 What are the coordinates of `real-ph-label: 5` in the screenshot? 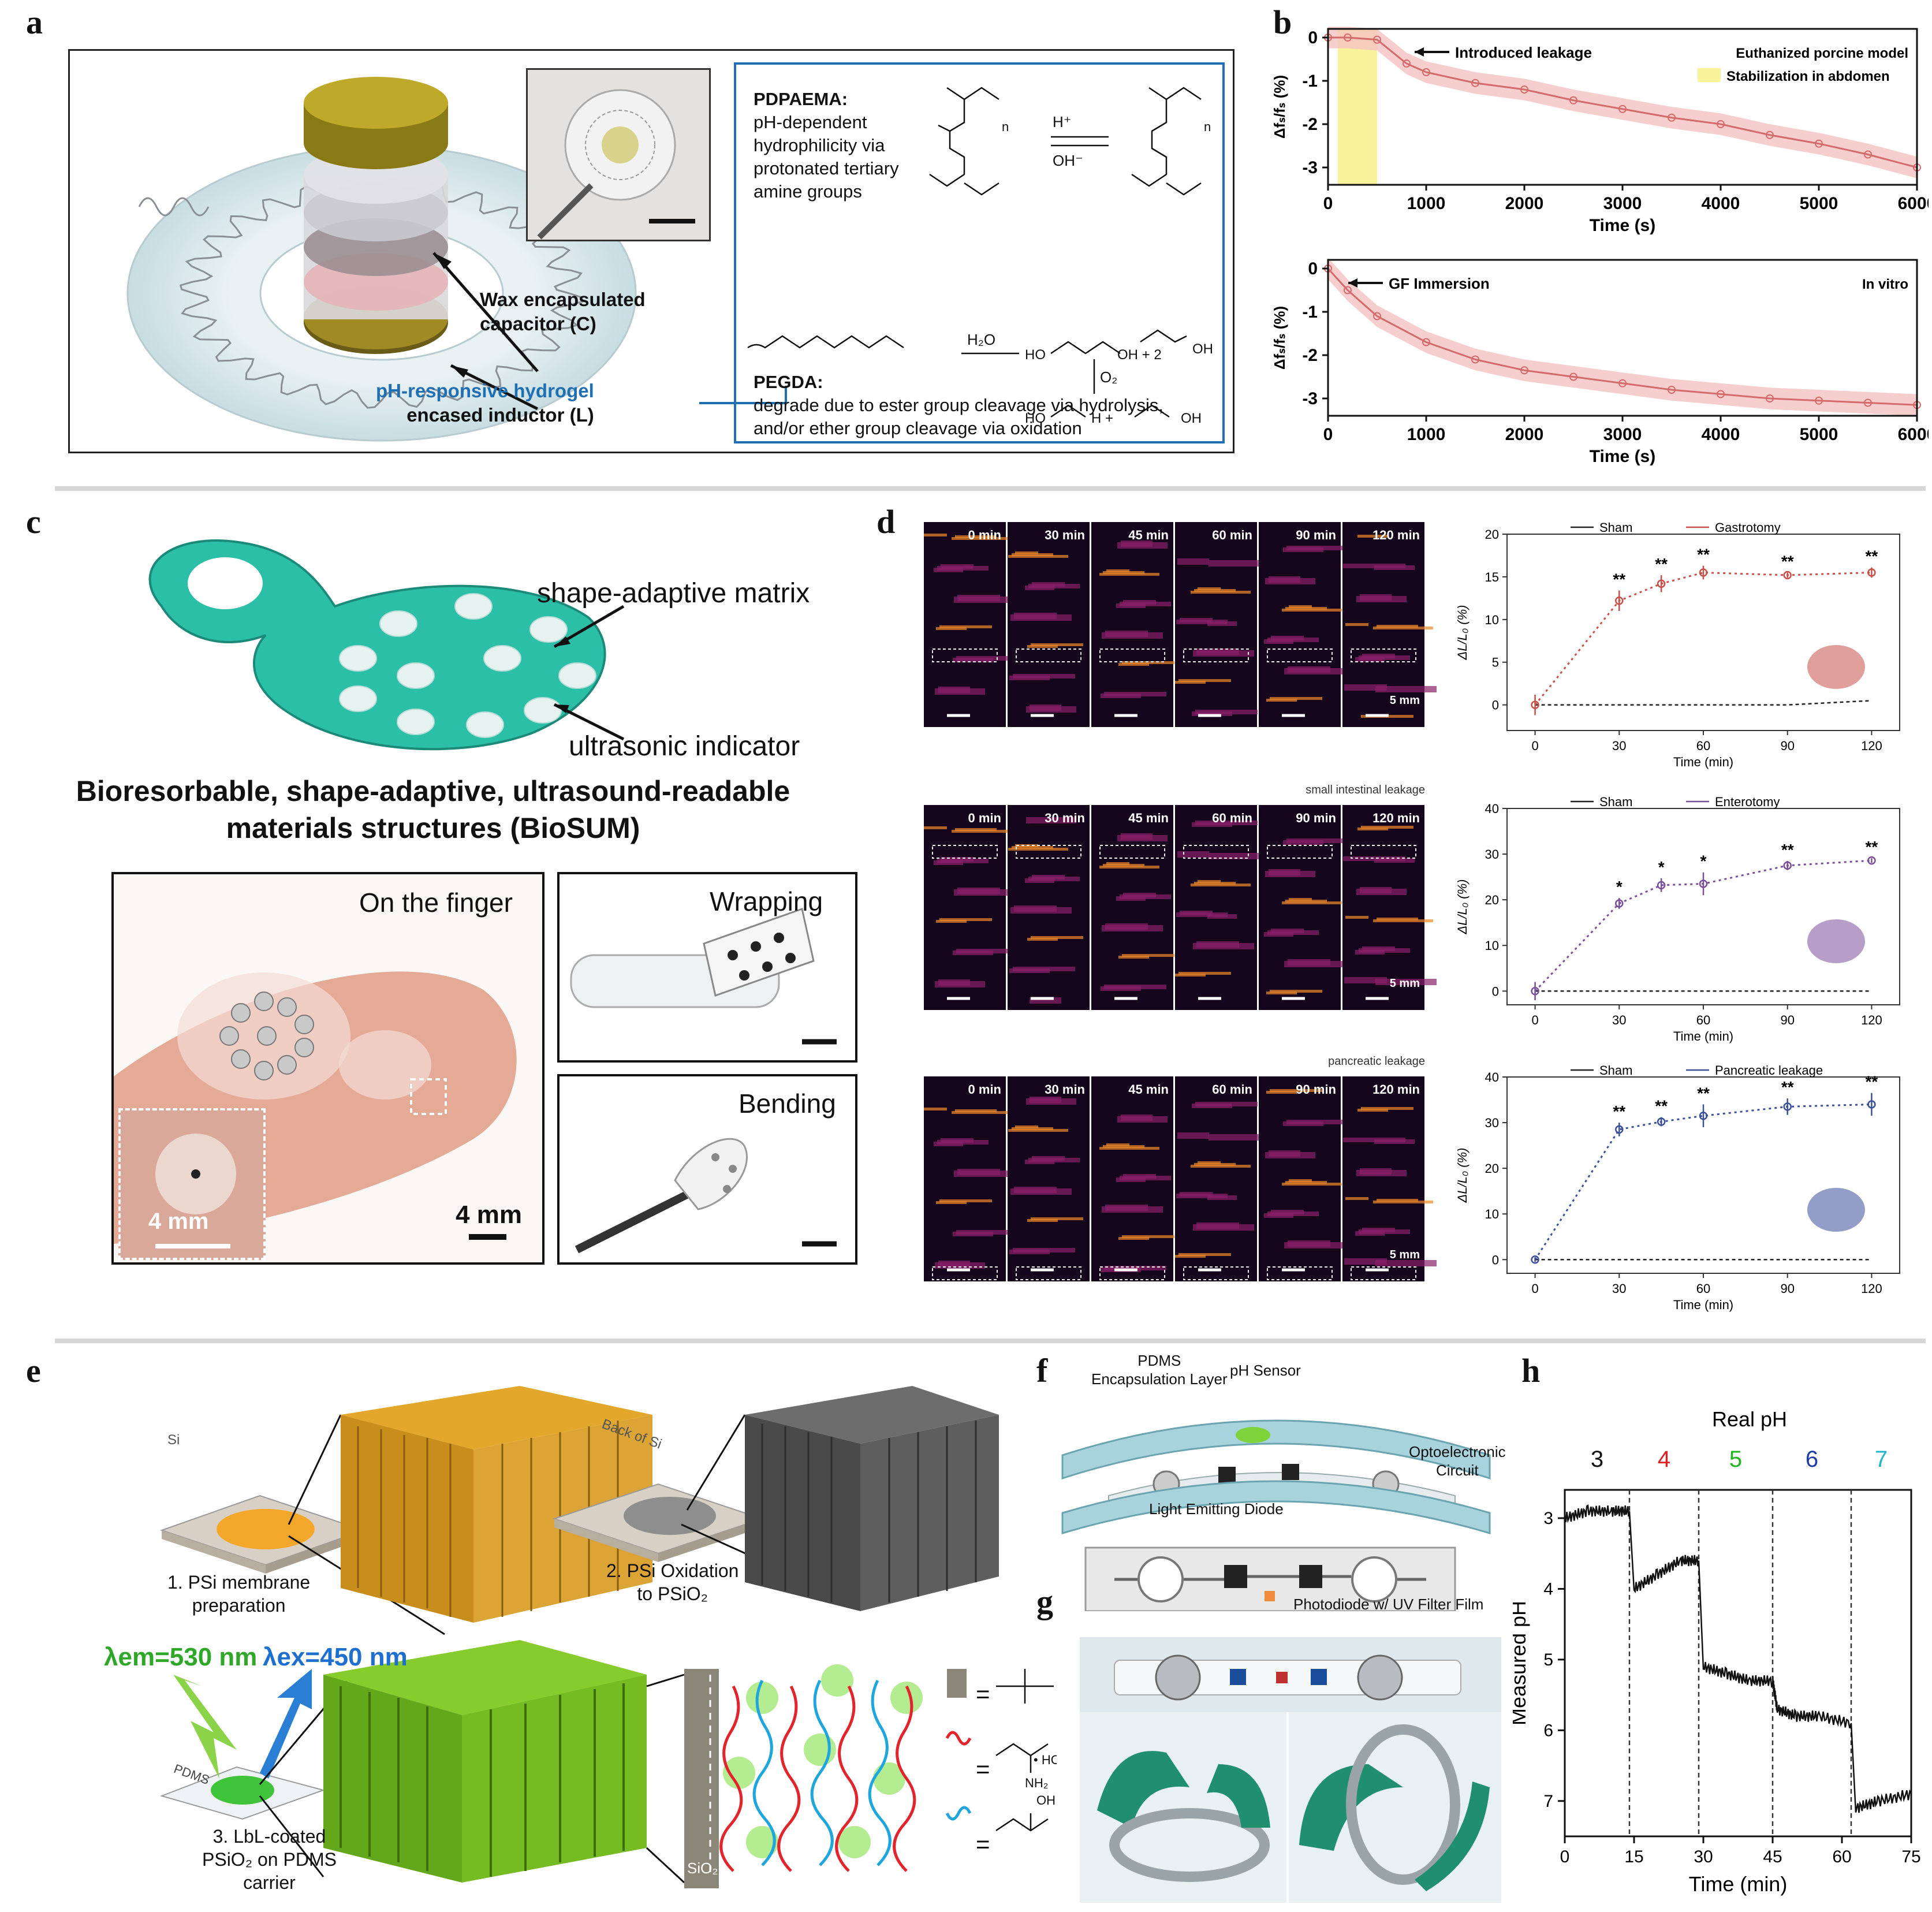 It's located at (1735, 1459).